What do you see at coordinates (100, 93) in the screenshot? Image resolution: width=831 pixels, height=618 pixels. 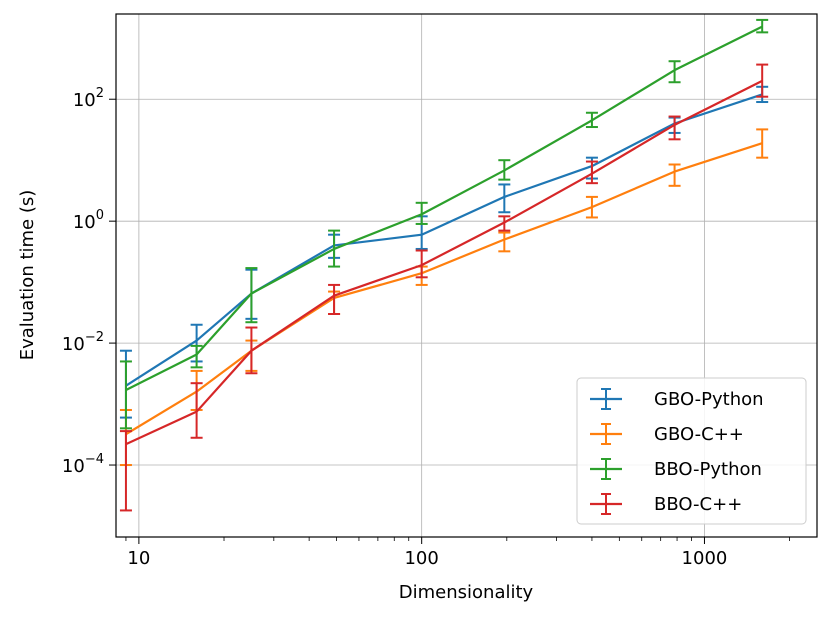 I see `y-tick-exponent: 2` at bounding box center [100, 93].